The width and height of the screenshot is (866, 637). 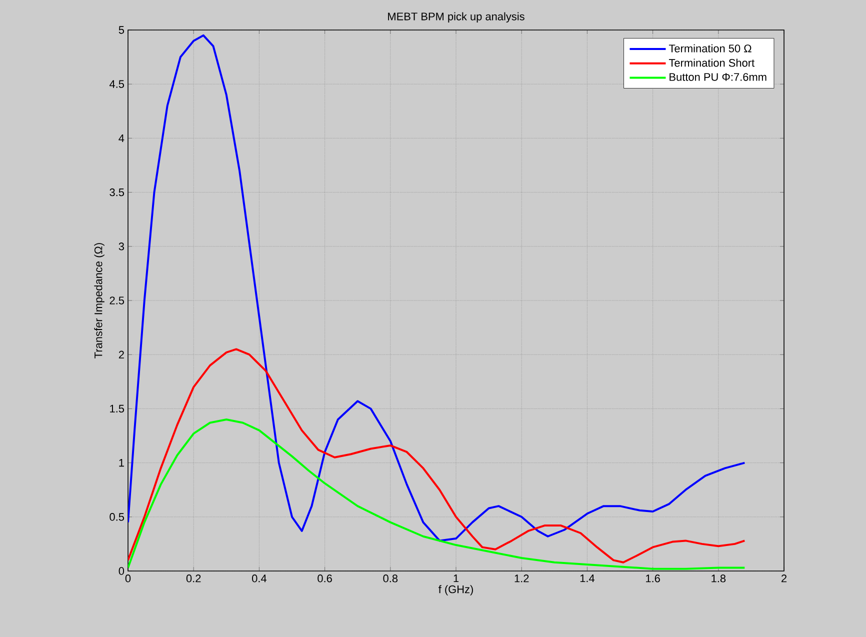 What do you see at coordinates (325, 578) in the screenshot?
I see `x-tick-label: 0.6` at bounding box center [325, 578].